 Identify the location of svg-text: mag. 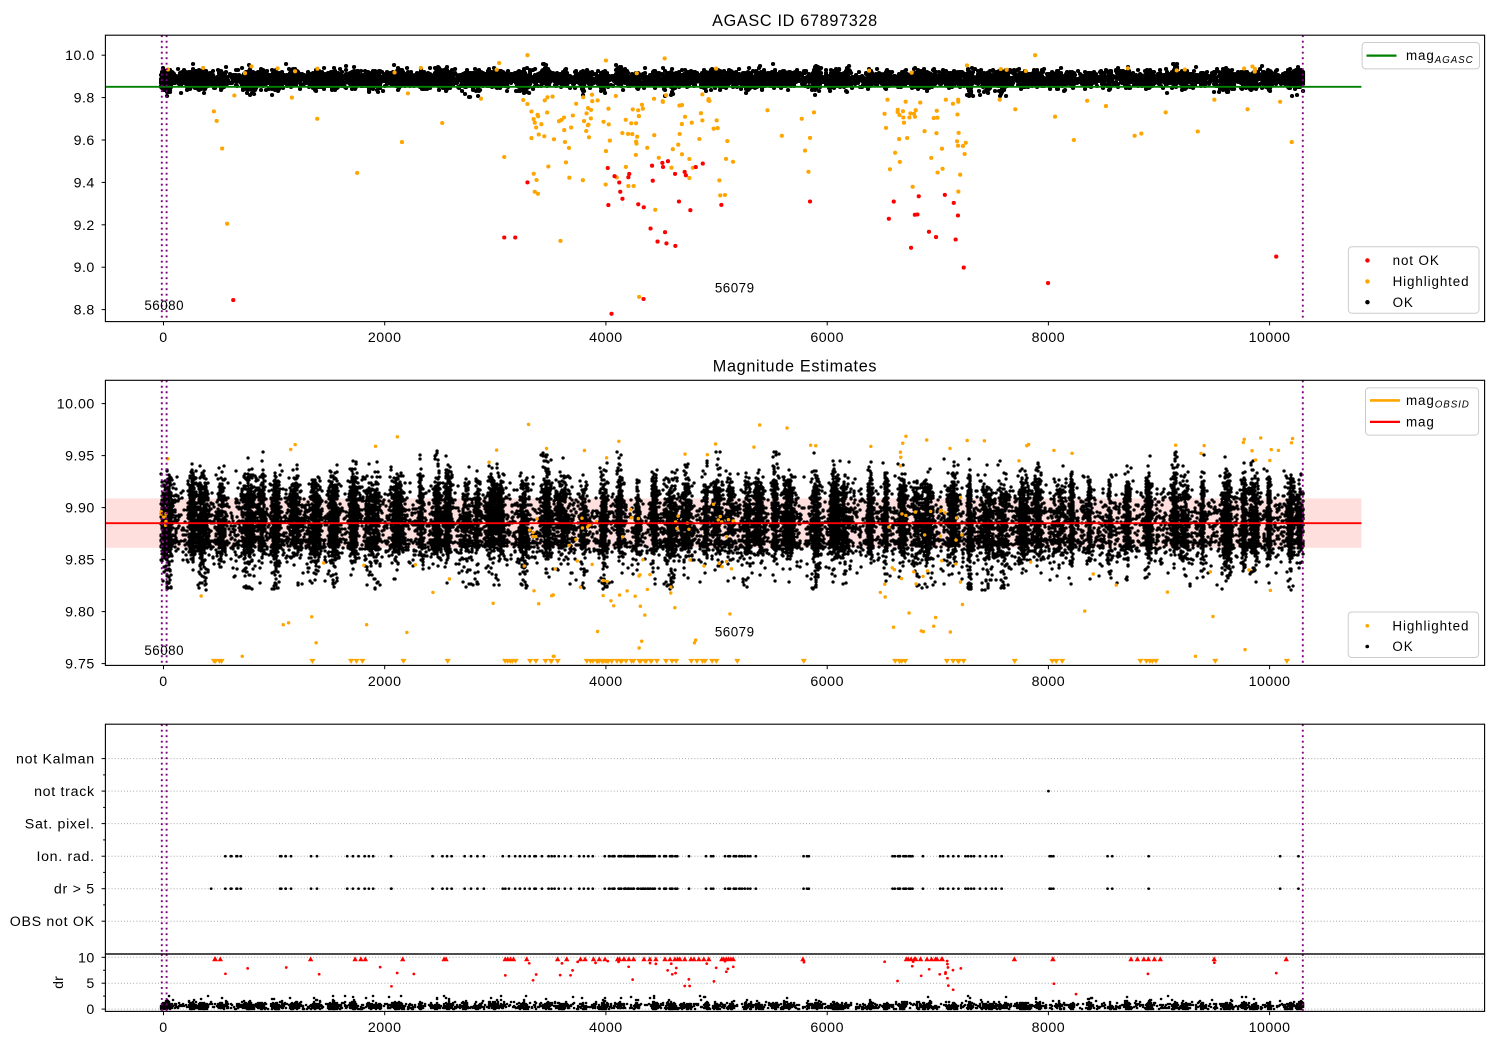
(1420, 422).